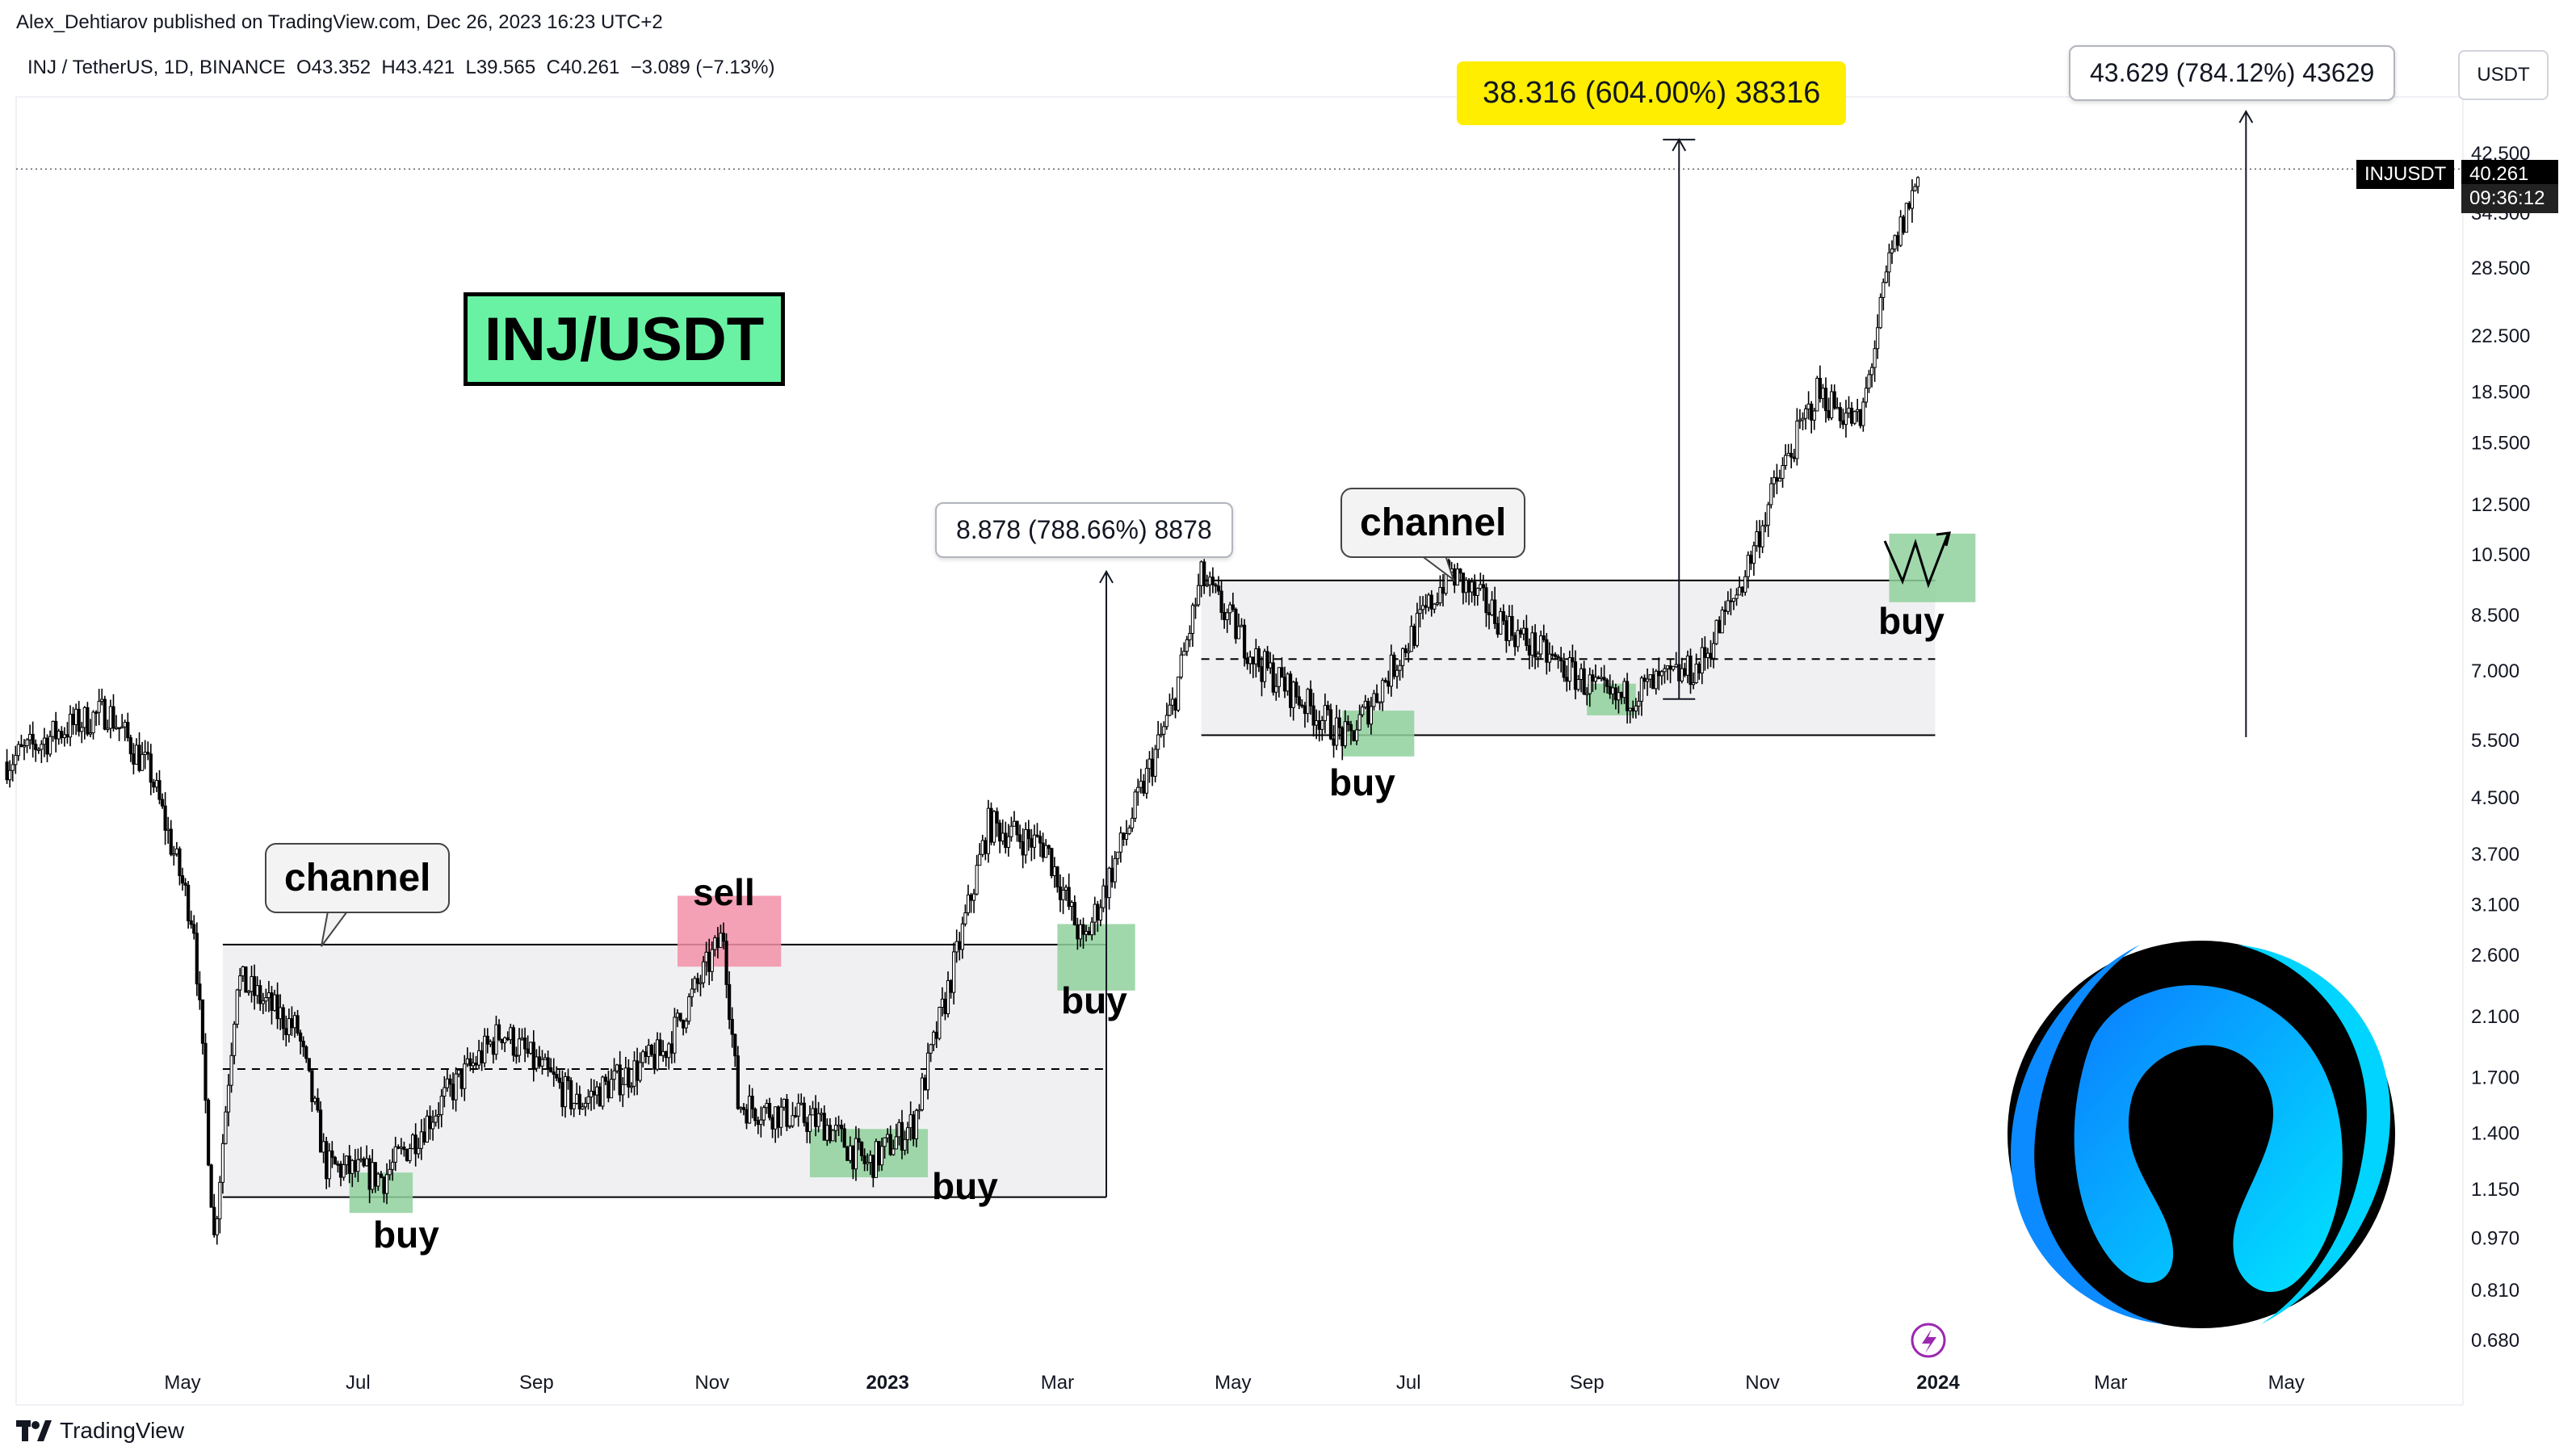  What do you see at coordinates (2495, 1077) in the screenshot?
I see `price-tick-label-17: 1.700` at bounding box center [2495, 1077].